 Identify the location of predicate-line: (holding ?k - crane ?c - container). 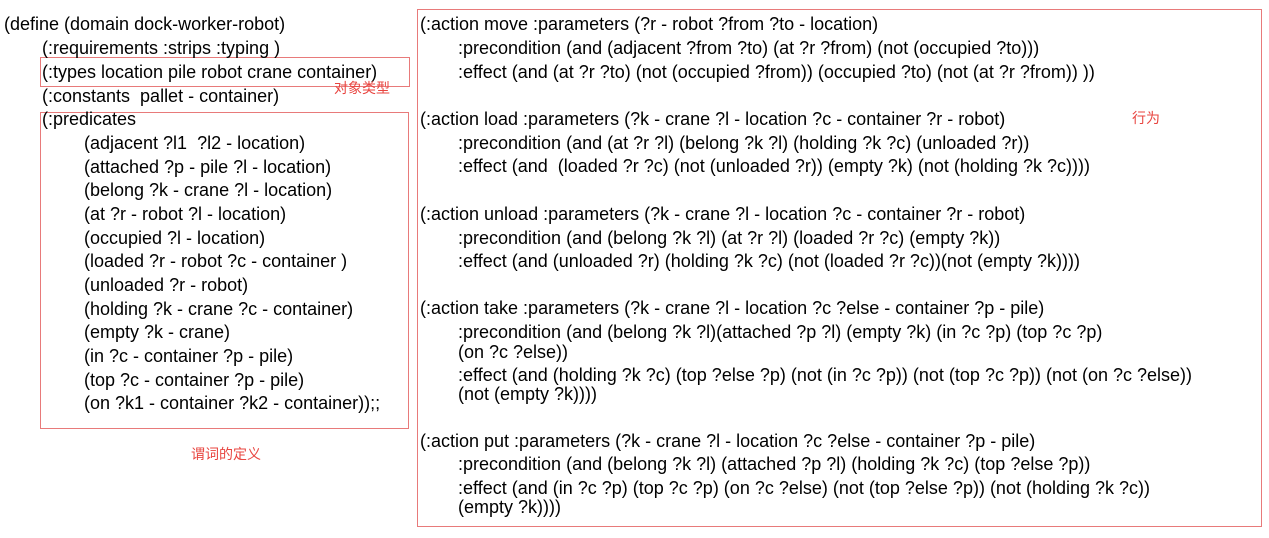
(219, 309).